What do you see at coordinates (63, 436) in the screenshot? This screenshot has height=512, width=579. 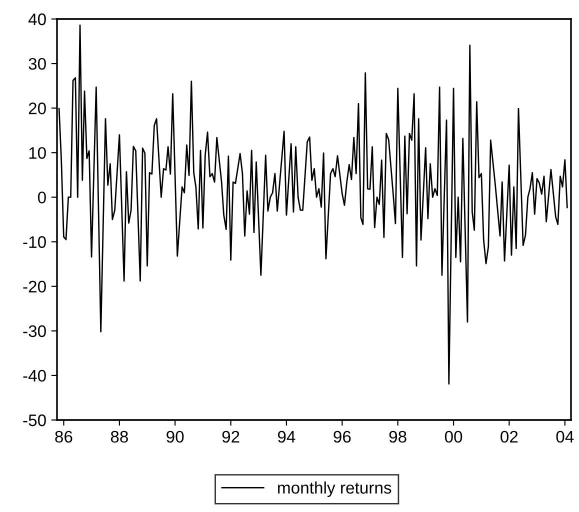 I see `x-tick-label: 86` at bounding box center [63, 436].